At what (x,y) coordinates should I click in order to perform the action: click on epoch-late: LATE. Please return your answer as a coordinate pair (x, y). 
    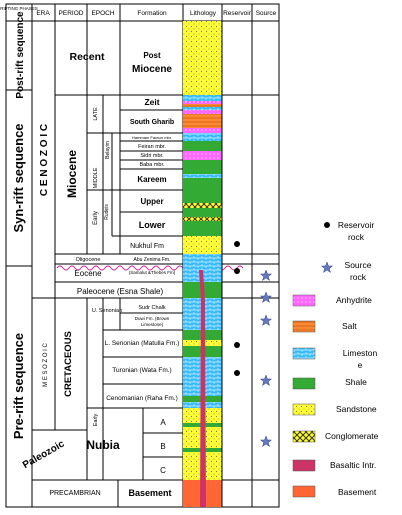
    Looking at the image, I should click on (96, 114).